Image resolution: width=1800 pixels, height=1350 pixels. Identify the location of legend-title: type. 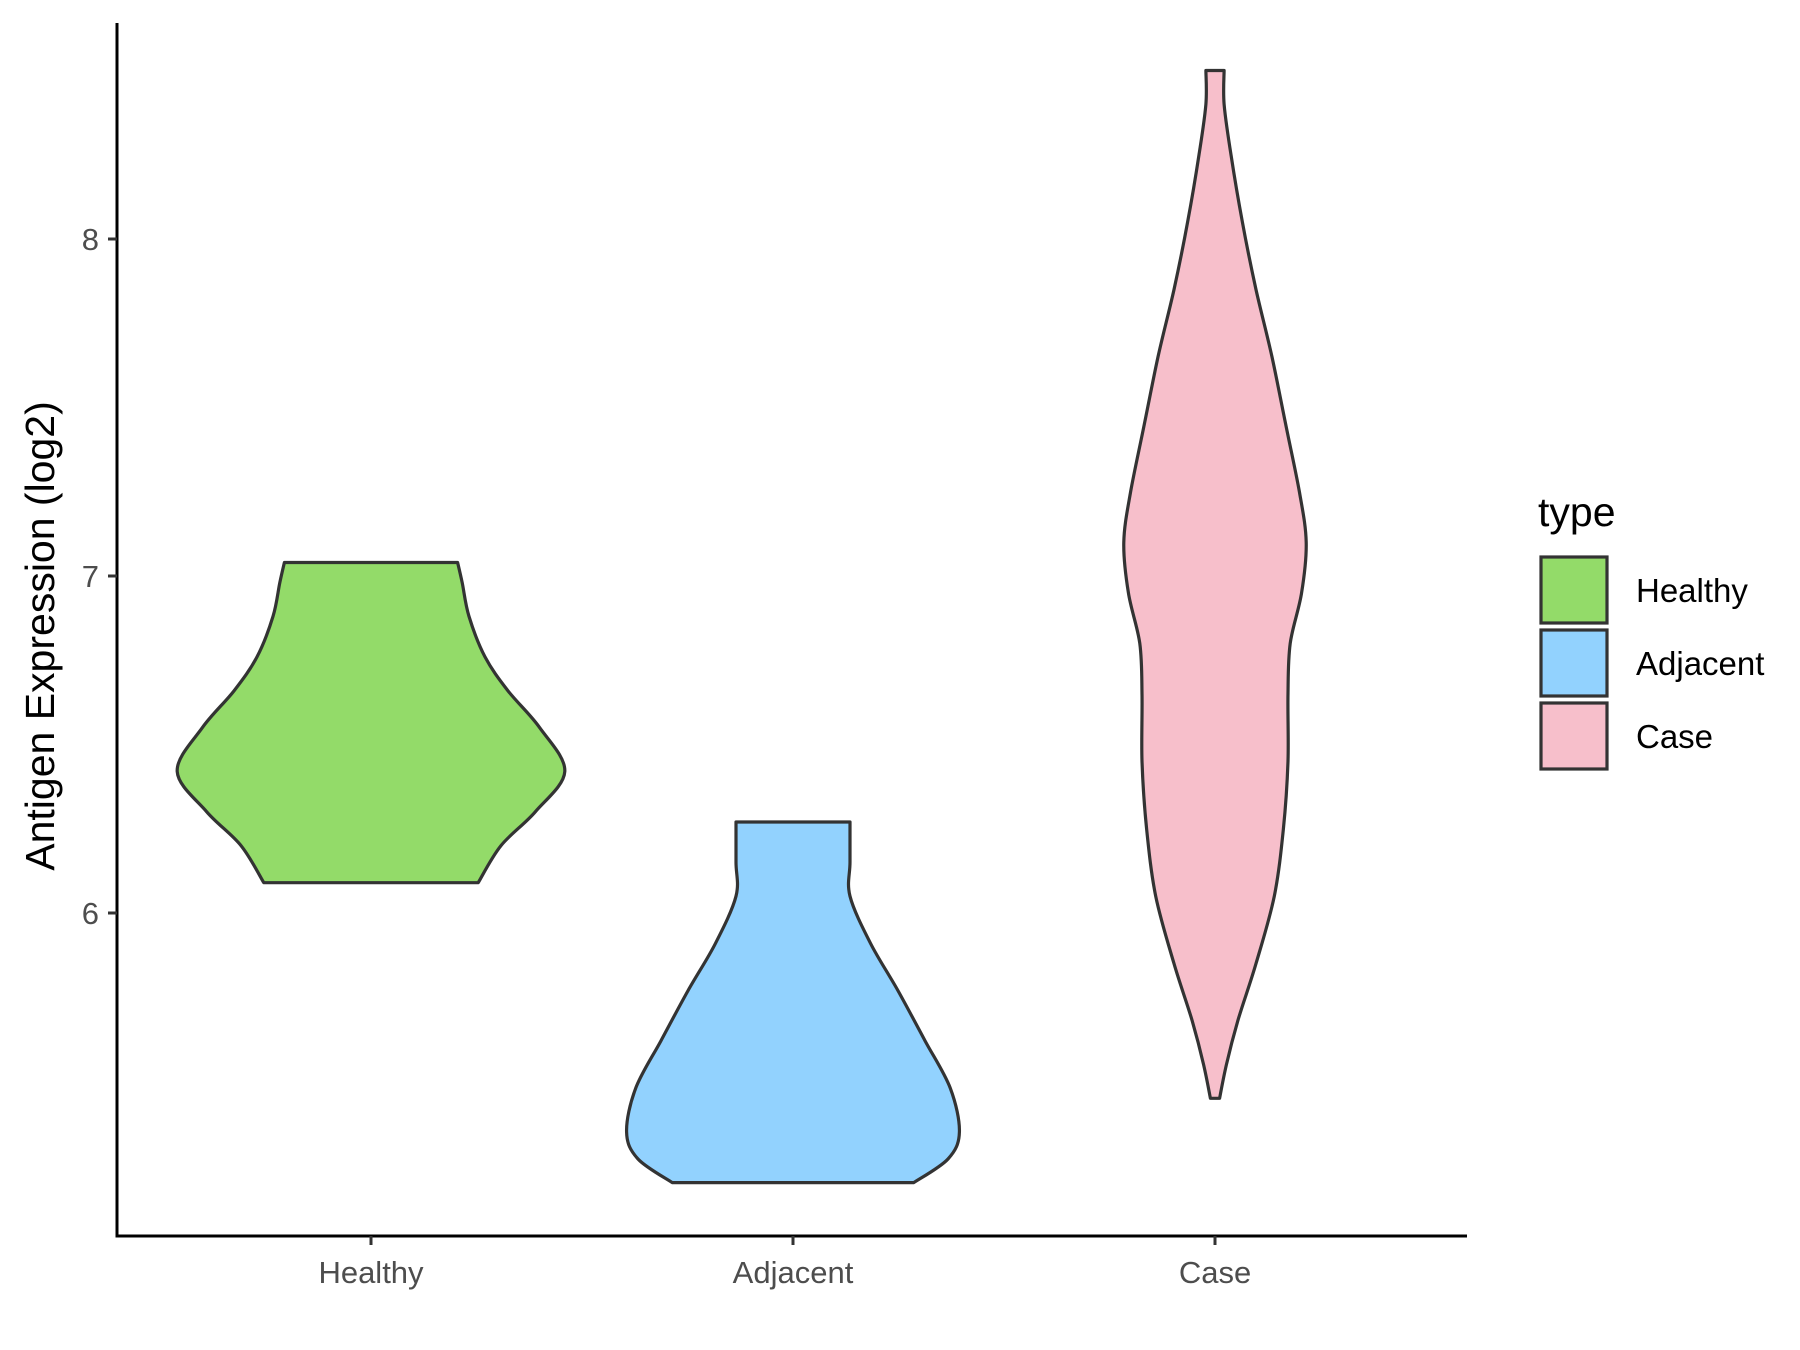
(1577, 512).